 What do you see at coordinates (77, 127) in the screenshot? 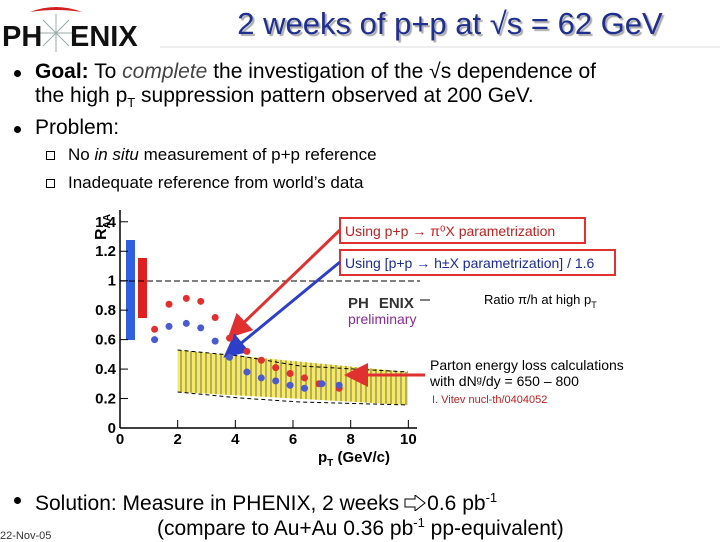
I see `bullet-text: Problem:` at bounding box center [77, 127].